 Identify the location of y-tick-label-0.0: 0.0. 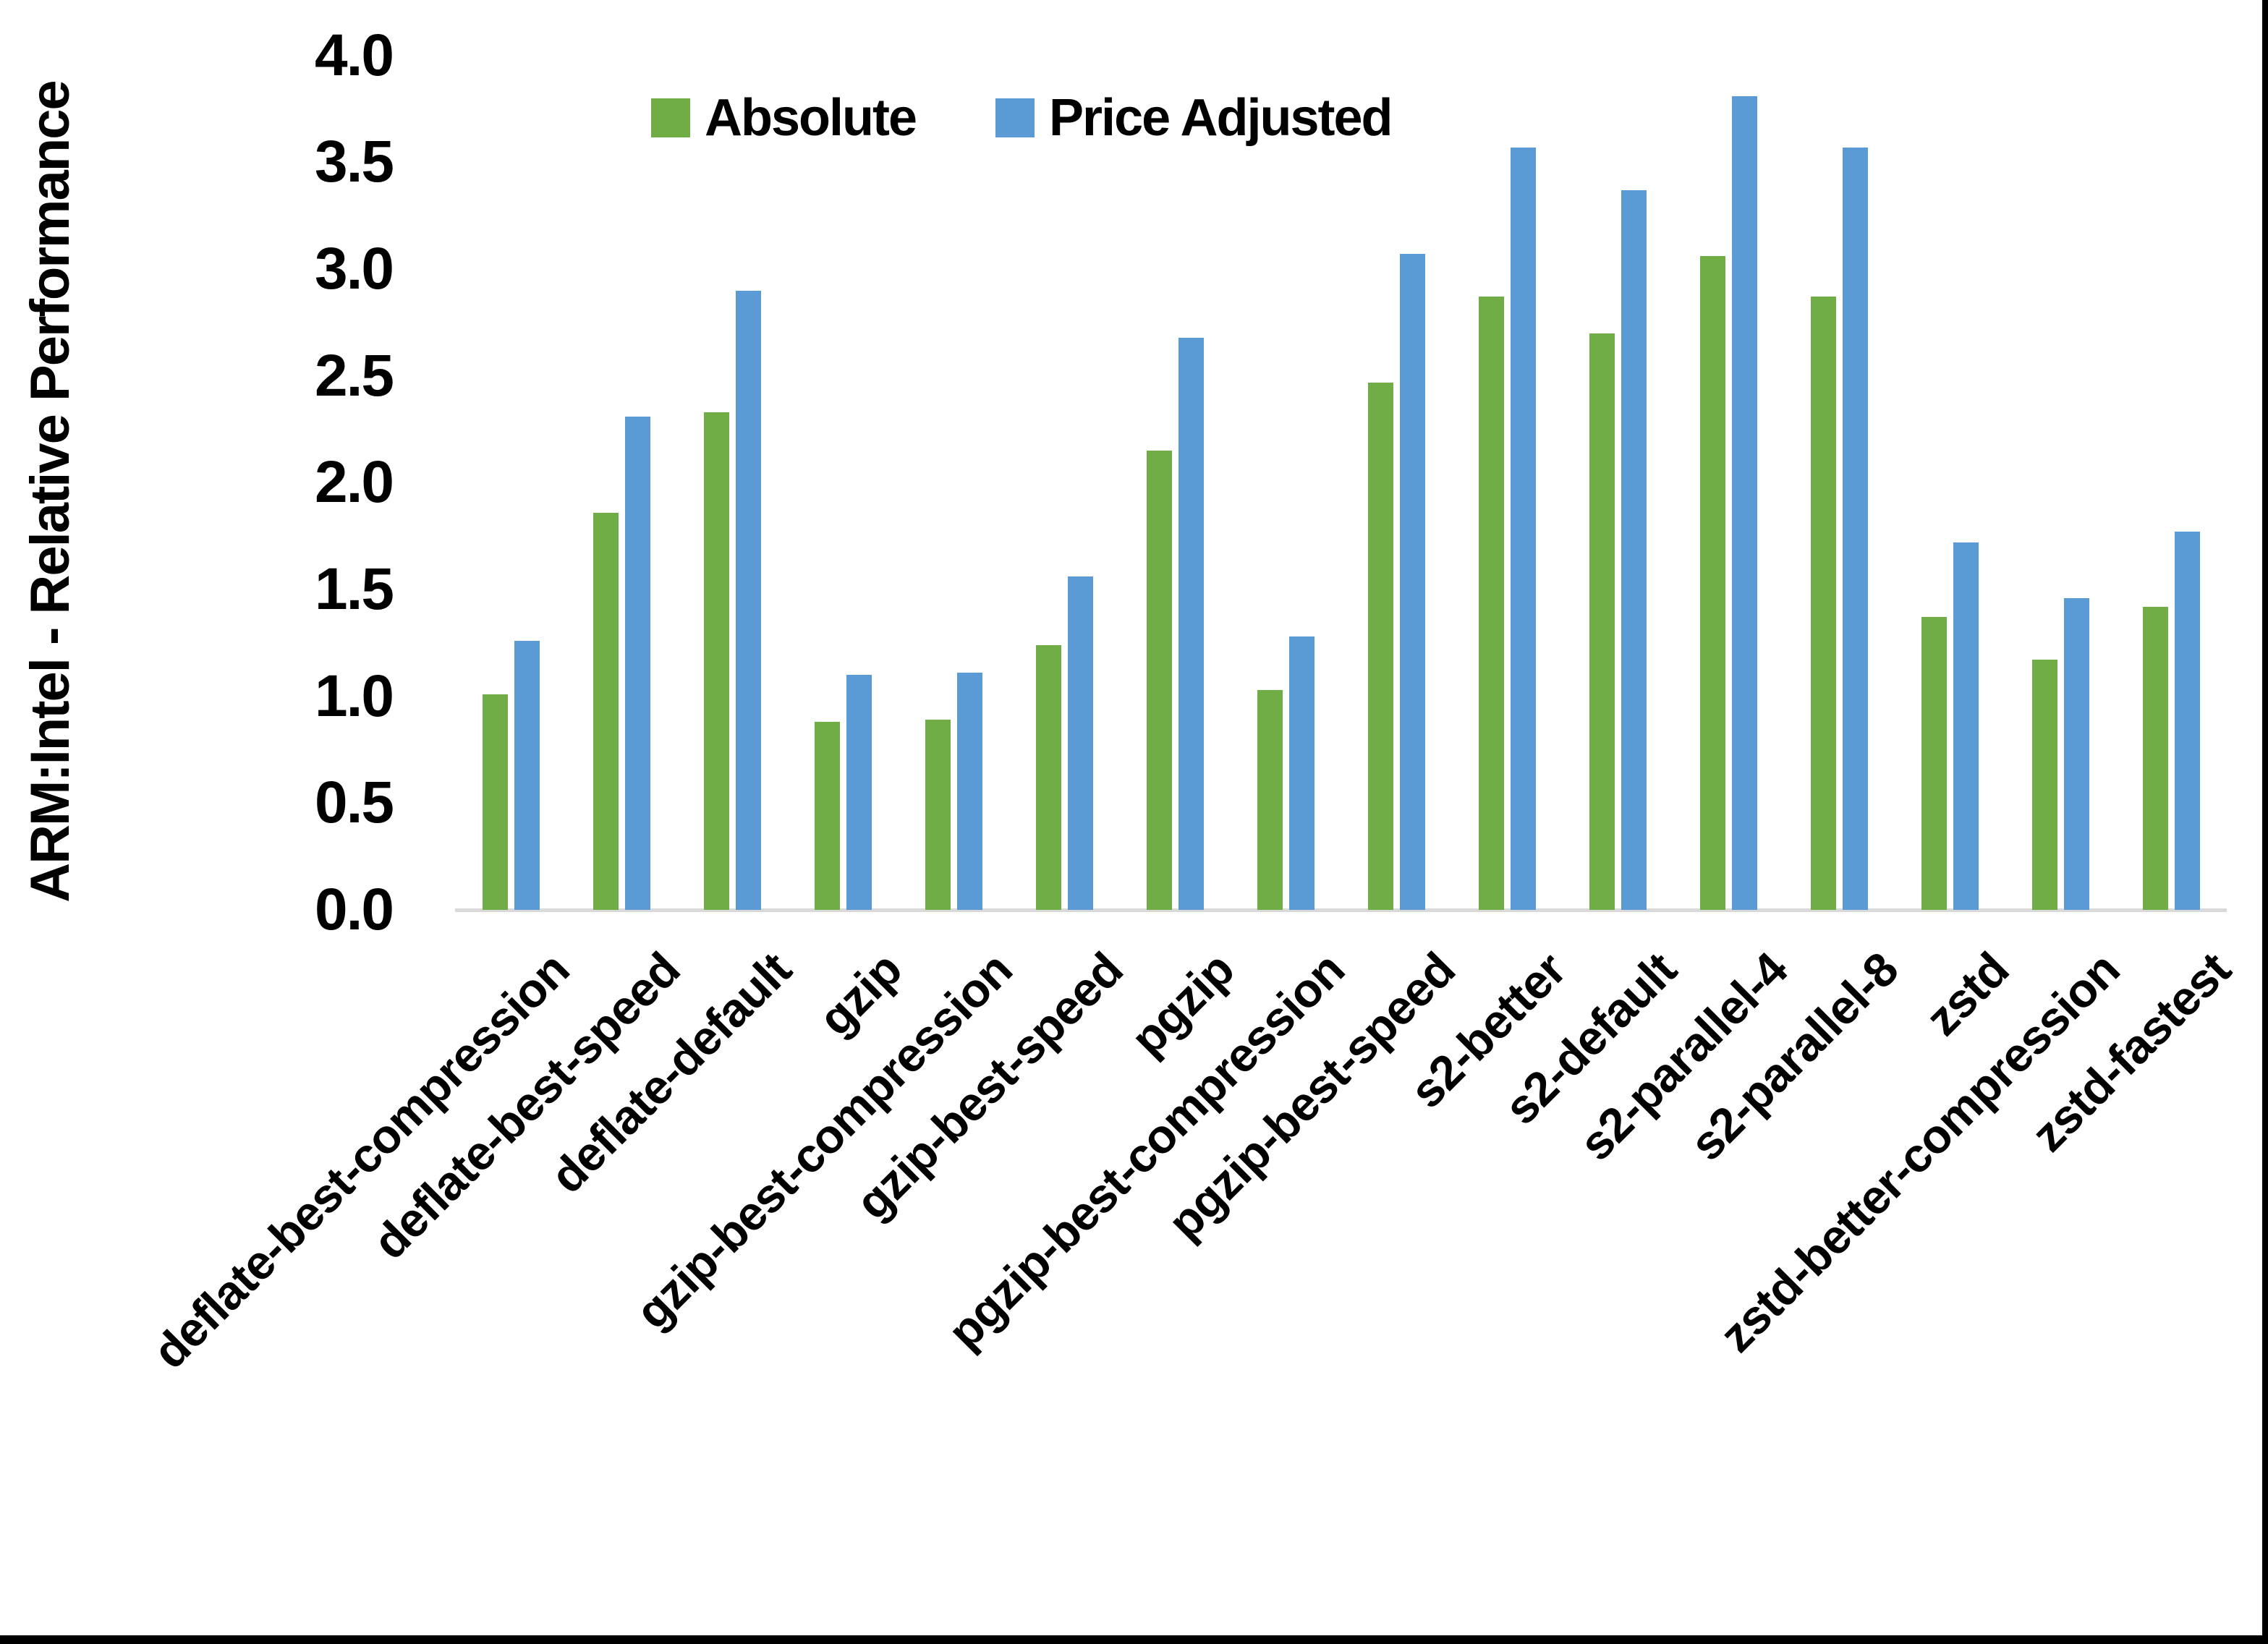
(354, 909).